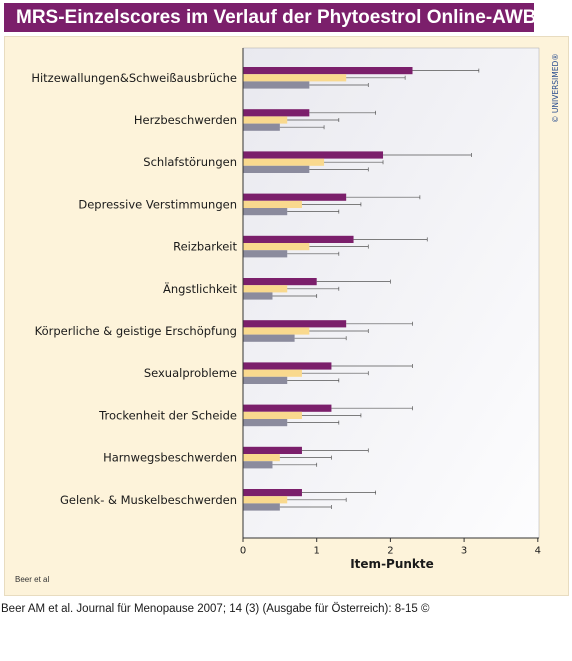 The image size is (572, 661). What do you see at coordinates (538, 550) in the screenshot?
I see `x-tick-label: 4` at bounding box center [538, 550].